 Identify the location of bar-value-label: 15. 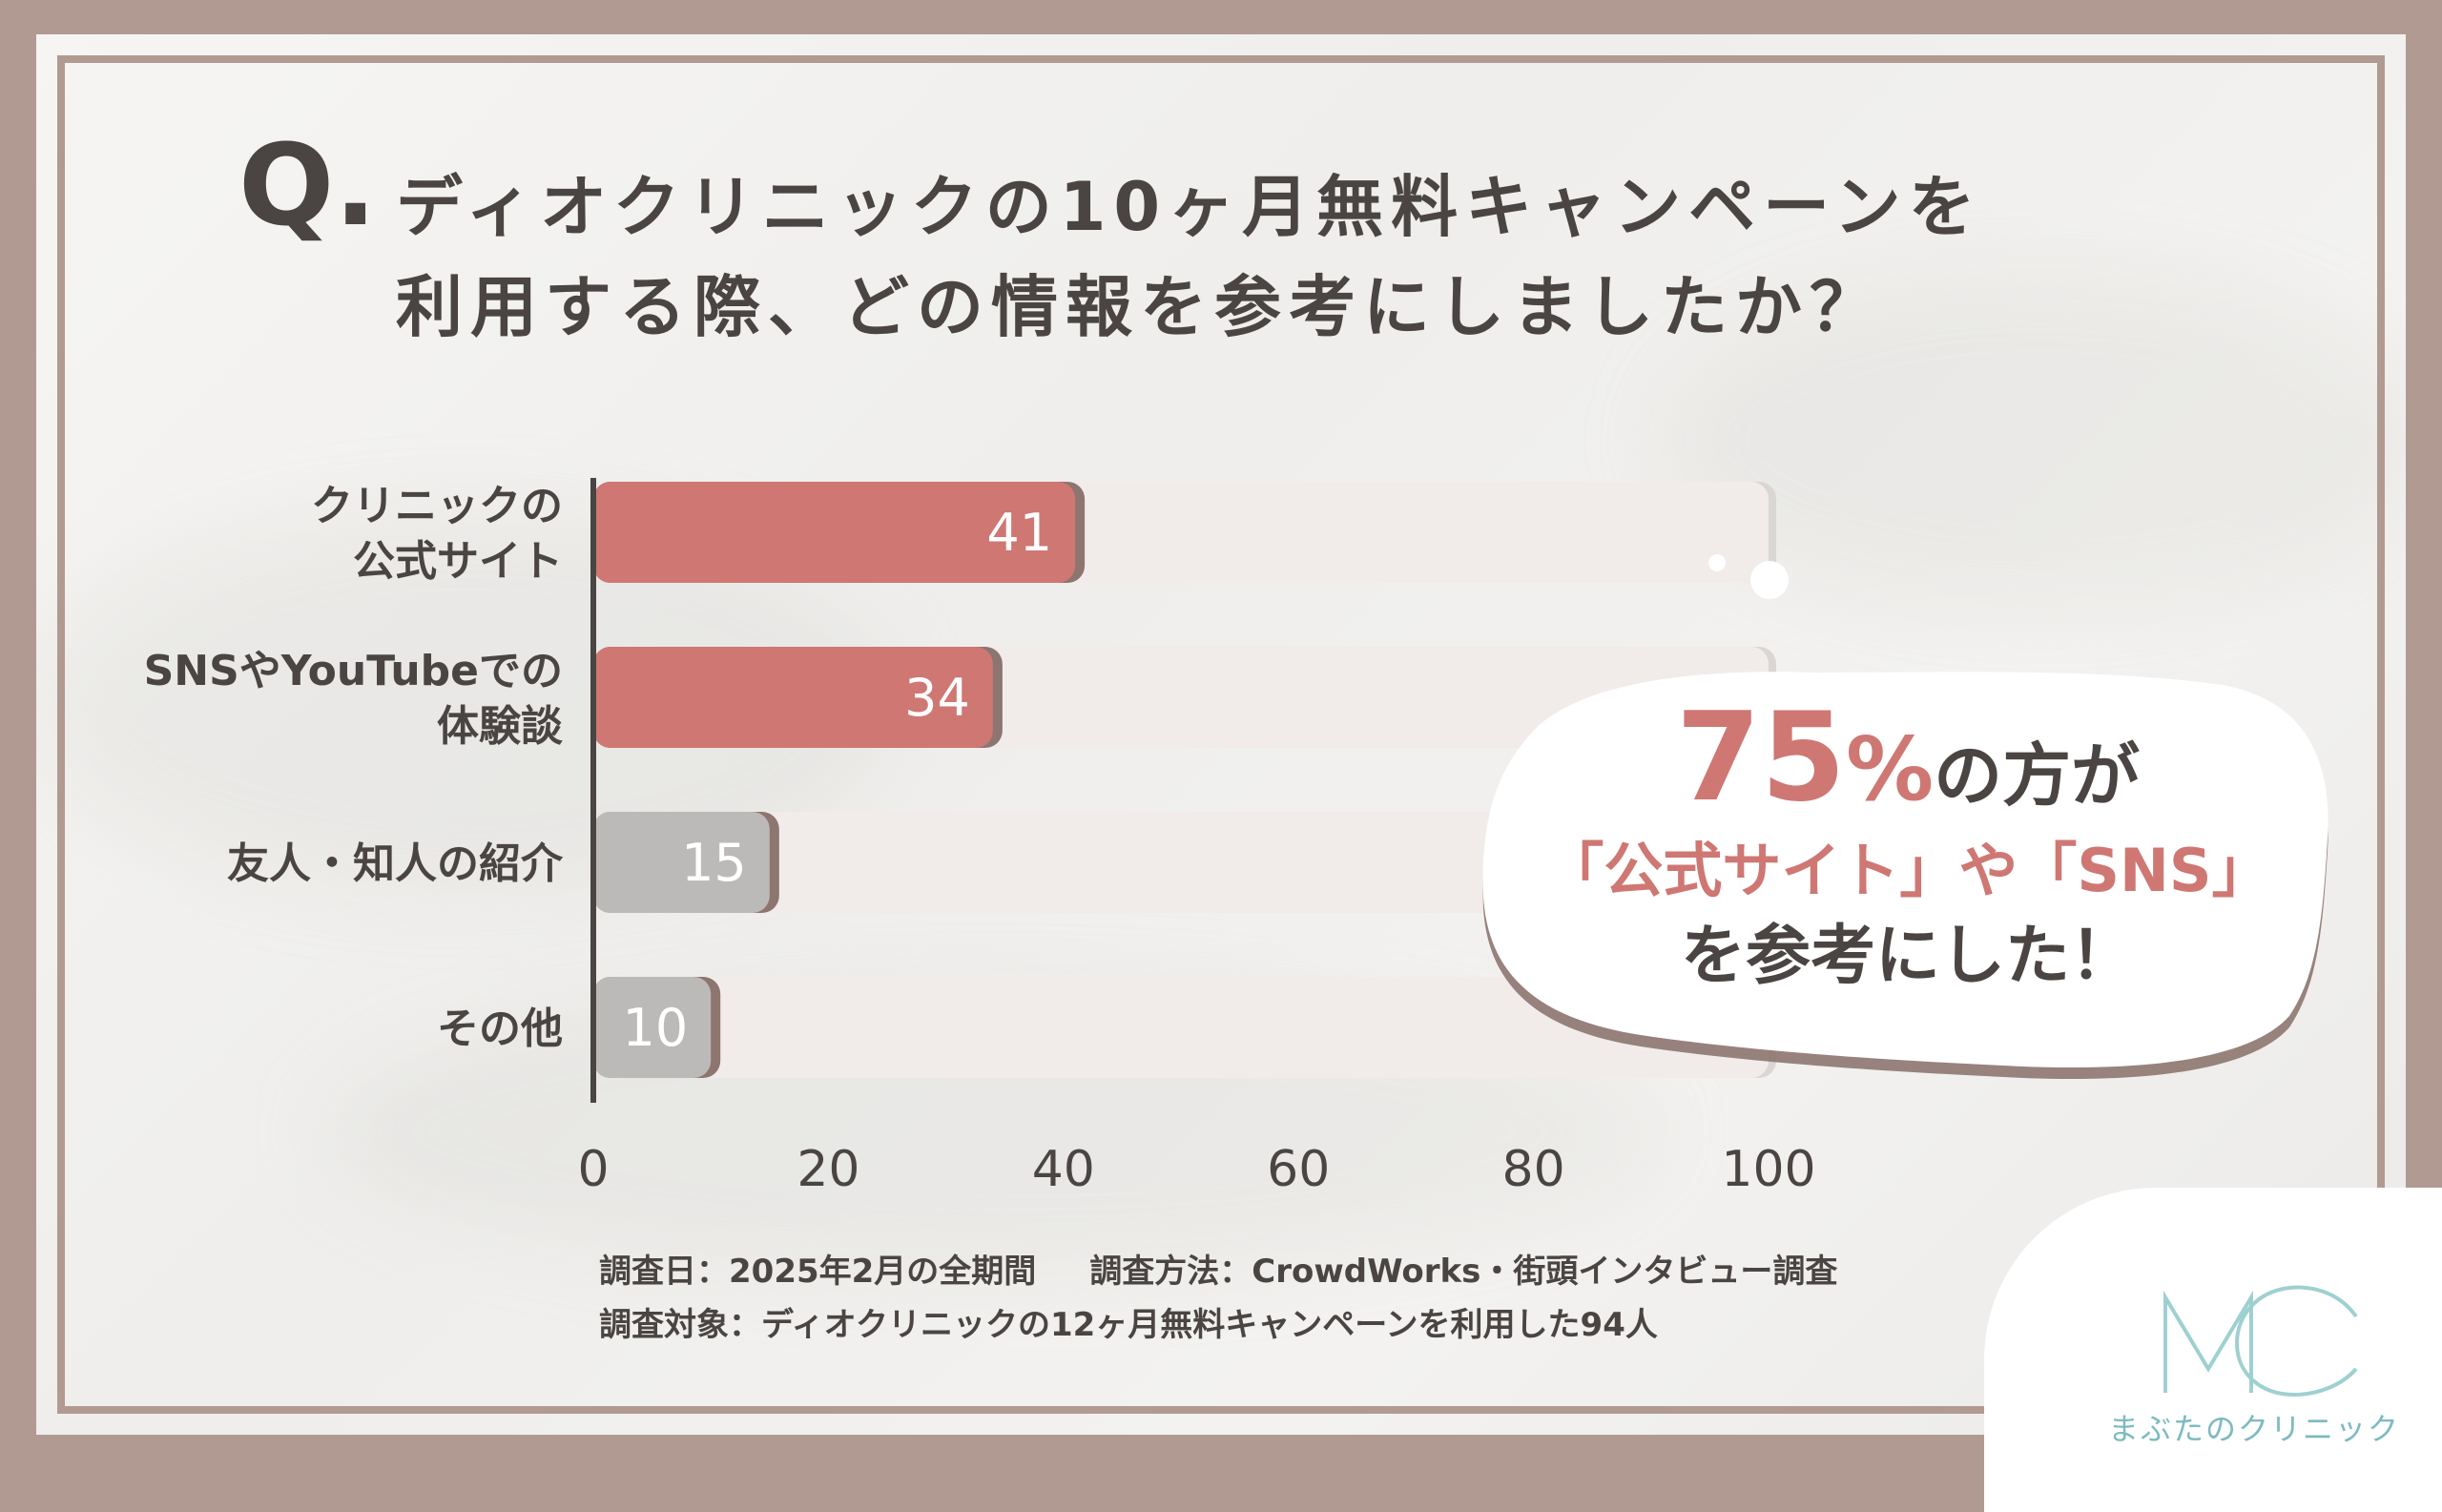
(714, 863).